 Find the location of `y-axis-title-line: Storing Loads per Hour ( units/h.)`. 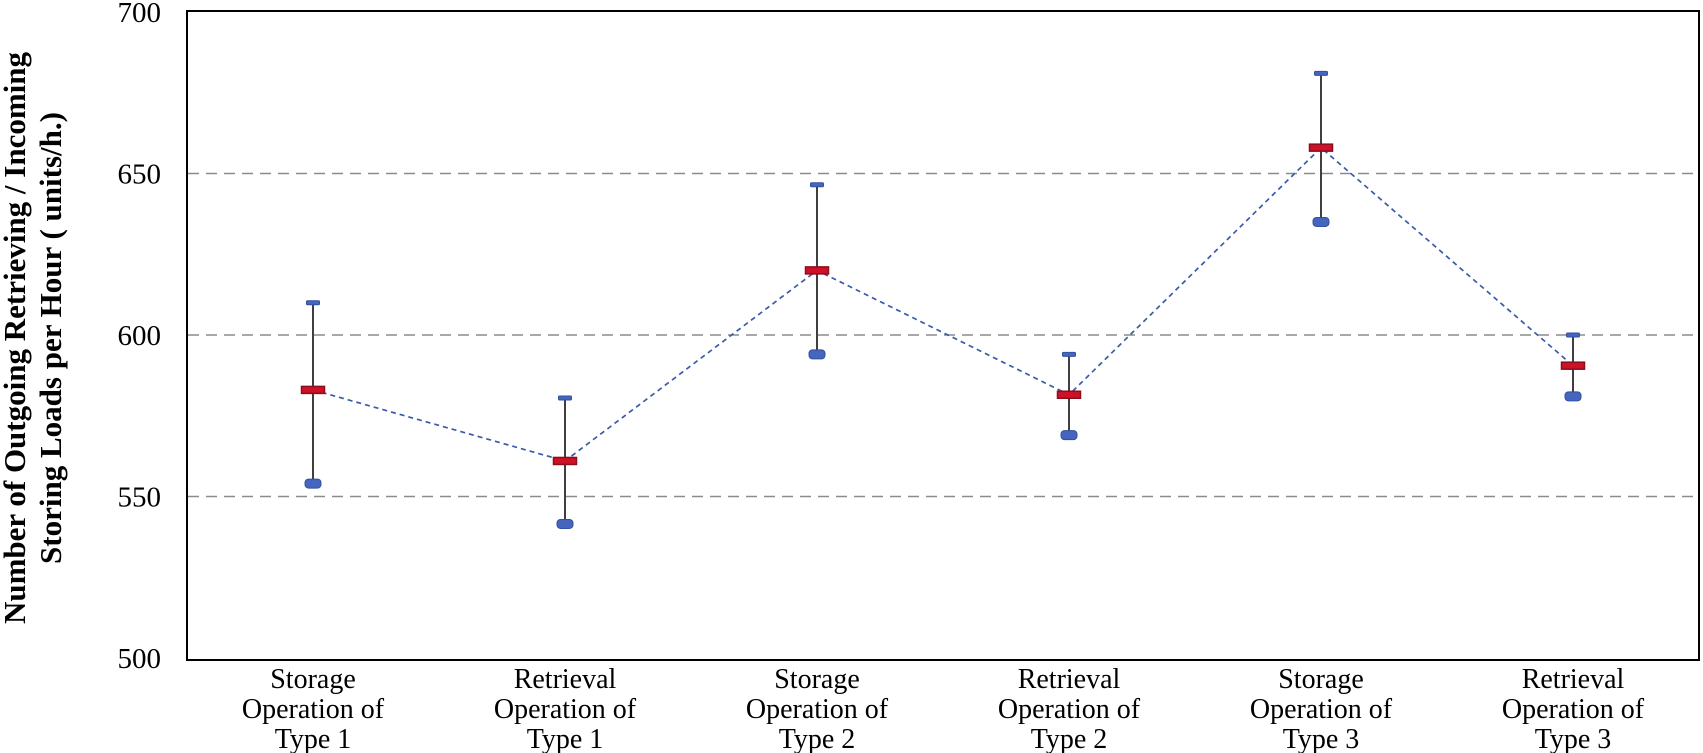

y-axis-title-line: Storing Loads per Hour ( units/h.) is located at coordinates (50, 338).